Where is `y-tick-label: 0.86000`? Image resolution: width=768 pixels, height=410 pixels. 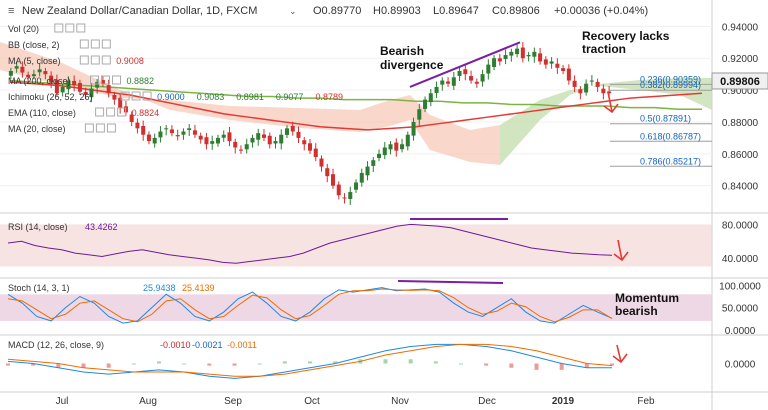
y-tick-label: 0.86000 is located at coordinates (740, 155).